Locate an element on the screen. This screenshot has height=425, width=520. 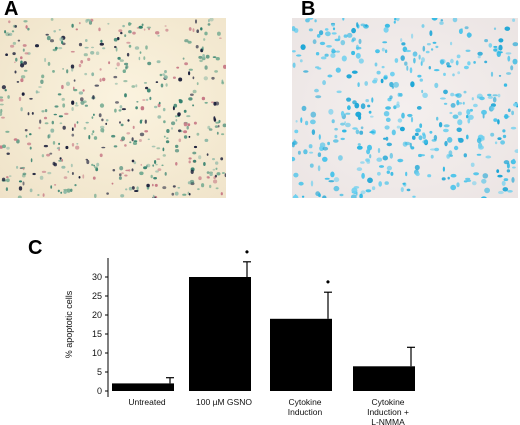
panel-letter-a: A is located at coordinates (11, 10).